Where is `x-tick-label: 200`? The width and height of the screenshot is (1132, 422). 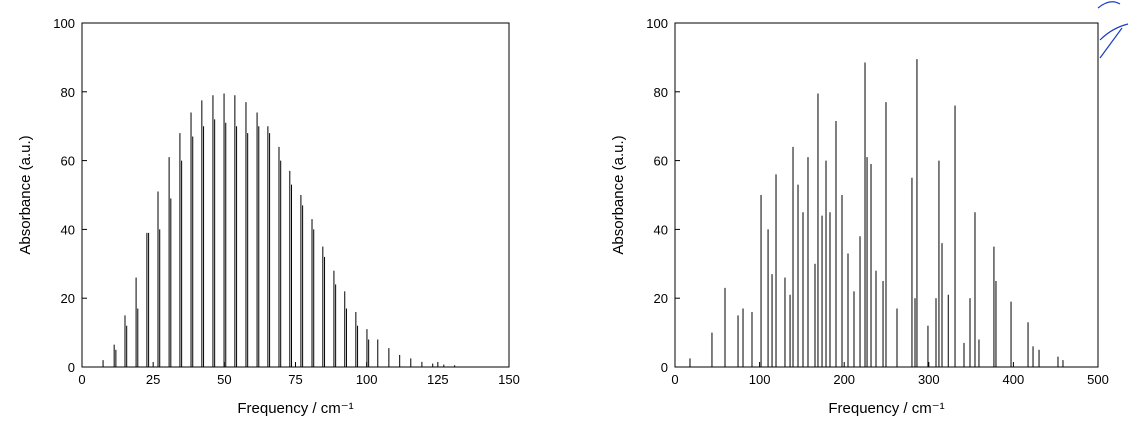
x-tick-label: 200 is located at coordinates (844, 379).